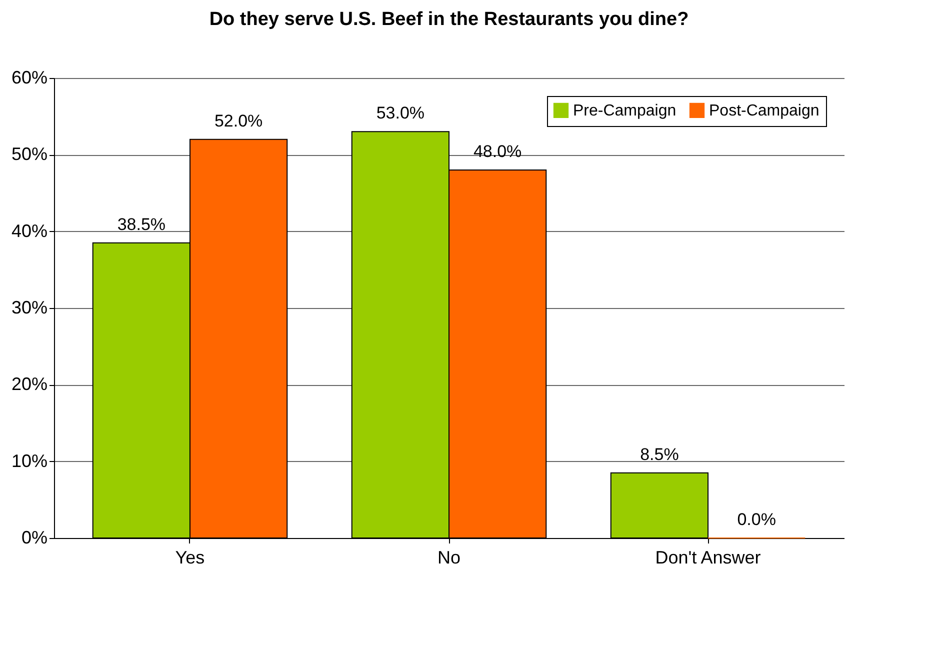  Describe the element at coordinates (29, 230) in the screenshot. I see `y-tick-label: 40%` at that location.